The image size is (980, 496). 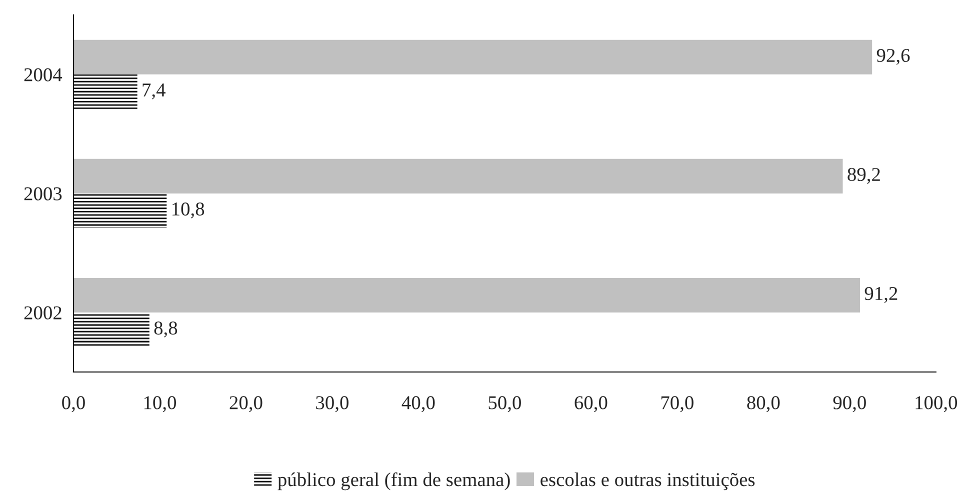 What do you see at coordinates (394, 481) in the screenshot?
I see `legend-label: público geral (fim de semana)` at bounding box center [394, 481].